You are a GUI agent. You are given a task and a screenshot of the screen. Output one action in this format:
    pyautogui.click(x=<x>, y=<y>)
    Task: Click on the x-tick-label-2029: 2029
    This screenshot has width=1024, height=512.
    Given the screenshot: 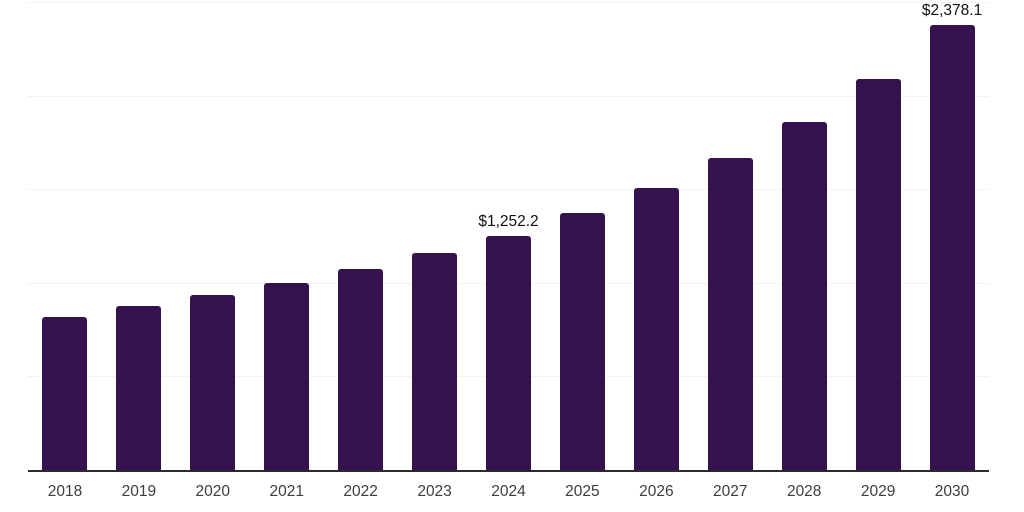 What is the action you would take?
    pyautogui.click(x=878, y=491)
    